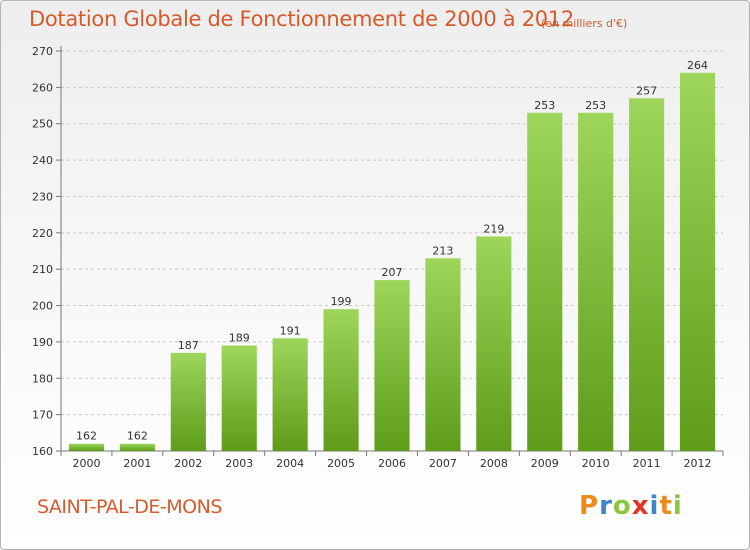 The image size is (750, 550). I want to click on data-label: 187, so click(188, 345).